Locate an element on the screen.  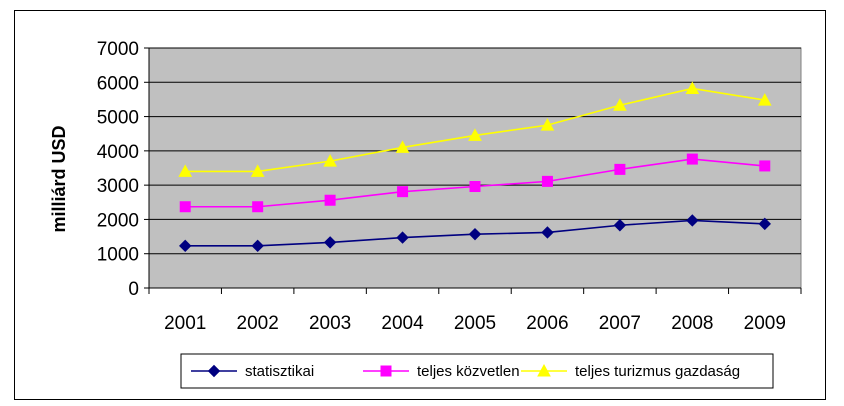
y-tick-label: 2000 is located at coordinates (118, 220).